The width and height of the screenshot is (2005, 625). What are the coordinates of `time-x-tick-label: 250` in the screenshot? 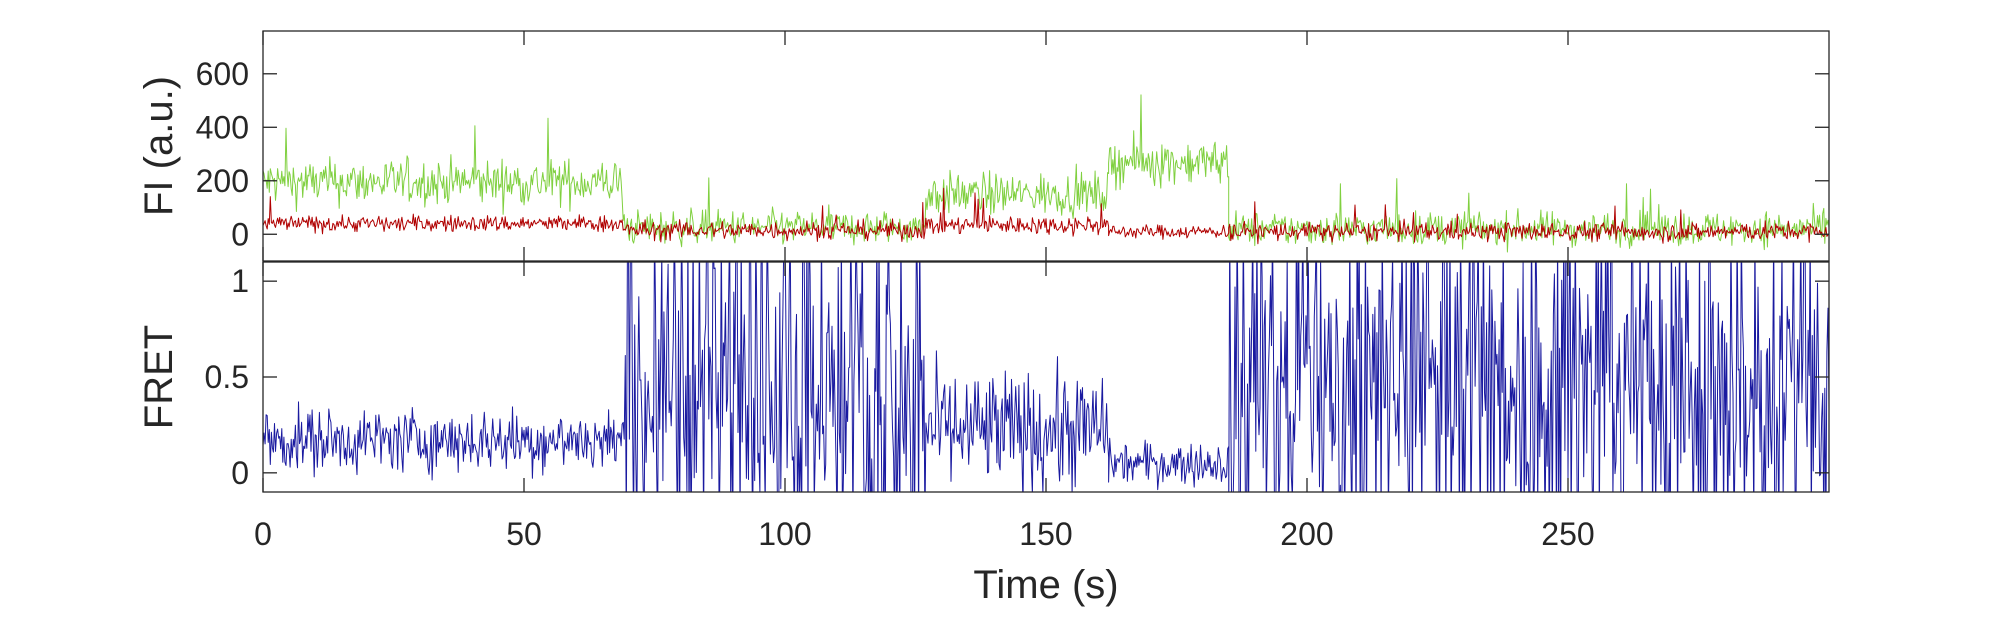 It's located at (1567, 534).